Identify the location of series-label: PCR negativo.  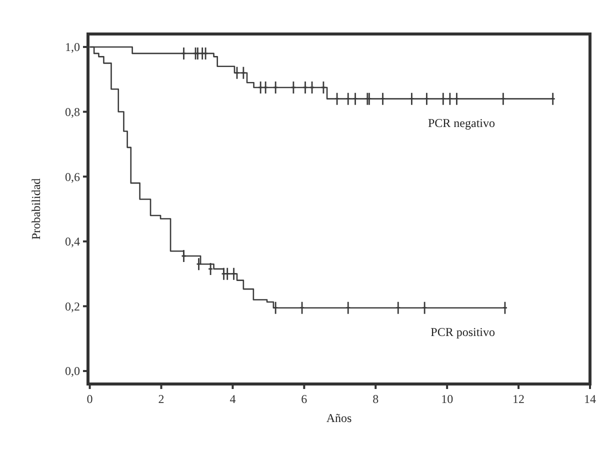
(461, 123).